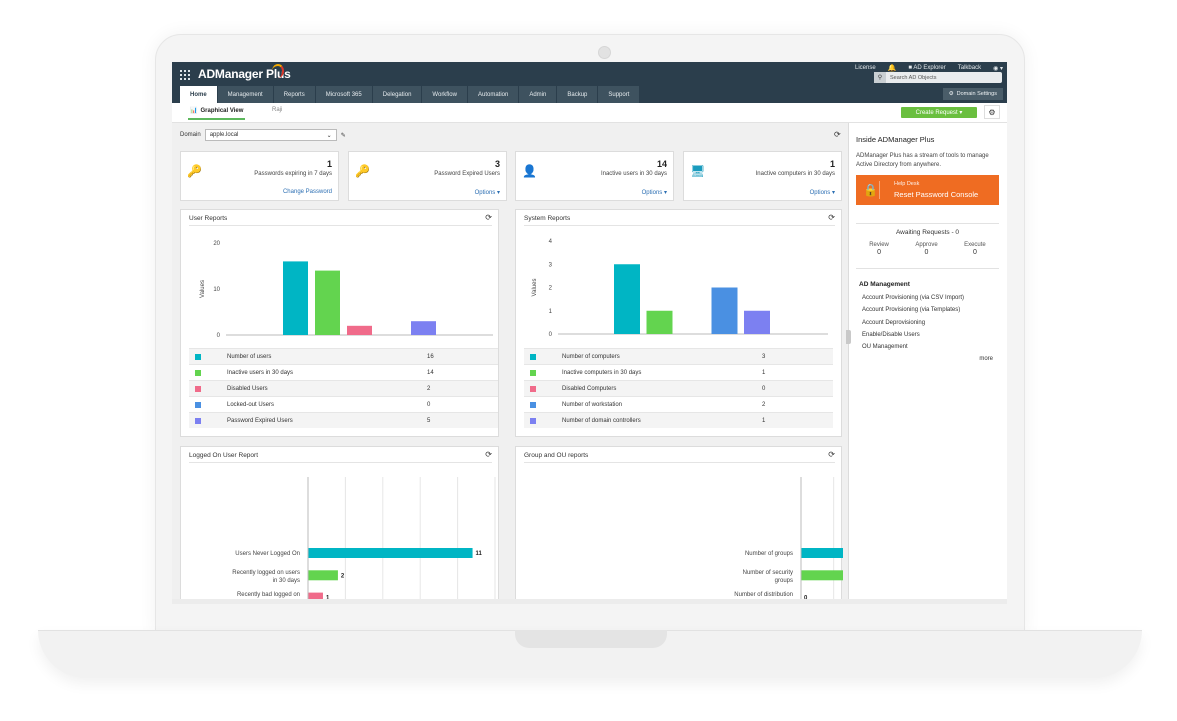 The width and height of the screenshot is (1177, 721). I want to click on review-column: Review 0, so click(879, 249).